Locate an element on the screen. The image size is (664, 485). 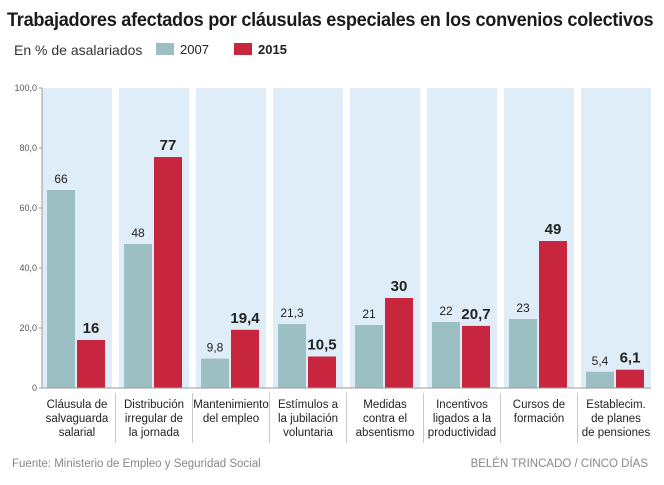
category-label: la jornada is located at coordinates (154, 433).